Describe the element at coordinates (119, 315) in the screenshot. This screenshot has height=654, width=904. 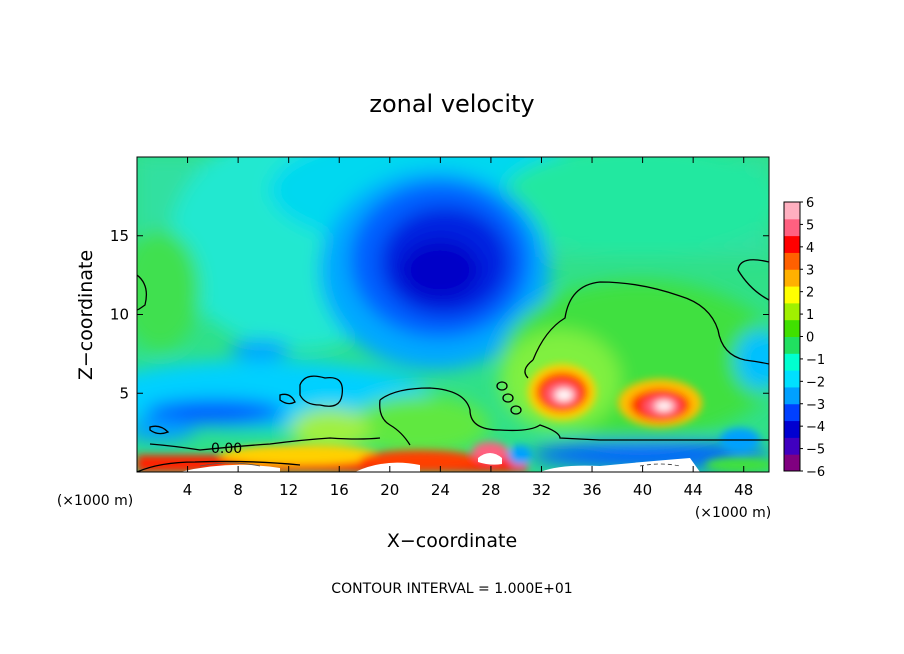
I see `y-tick-label: 10` at that location.